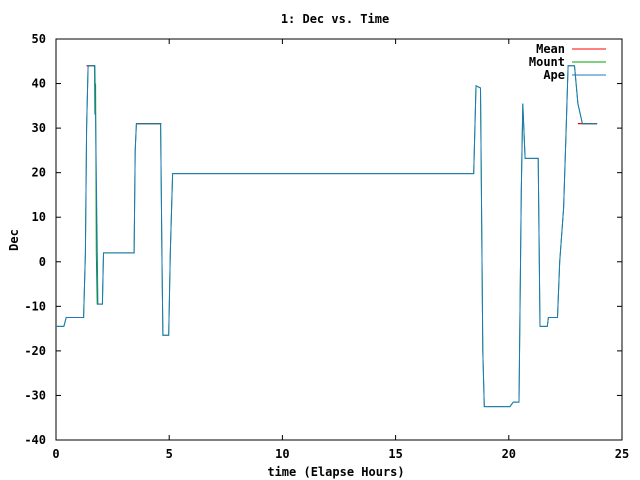  I want to click on x-tick-label: 5, so click(169, 454).